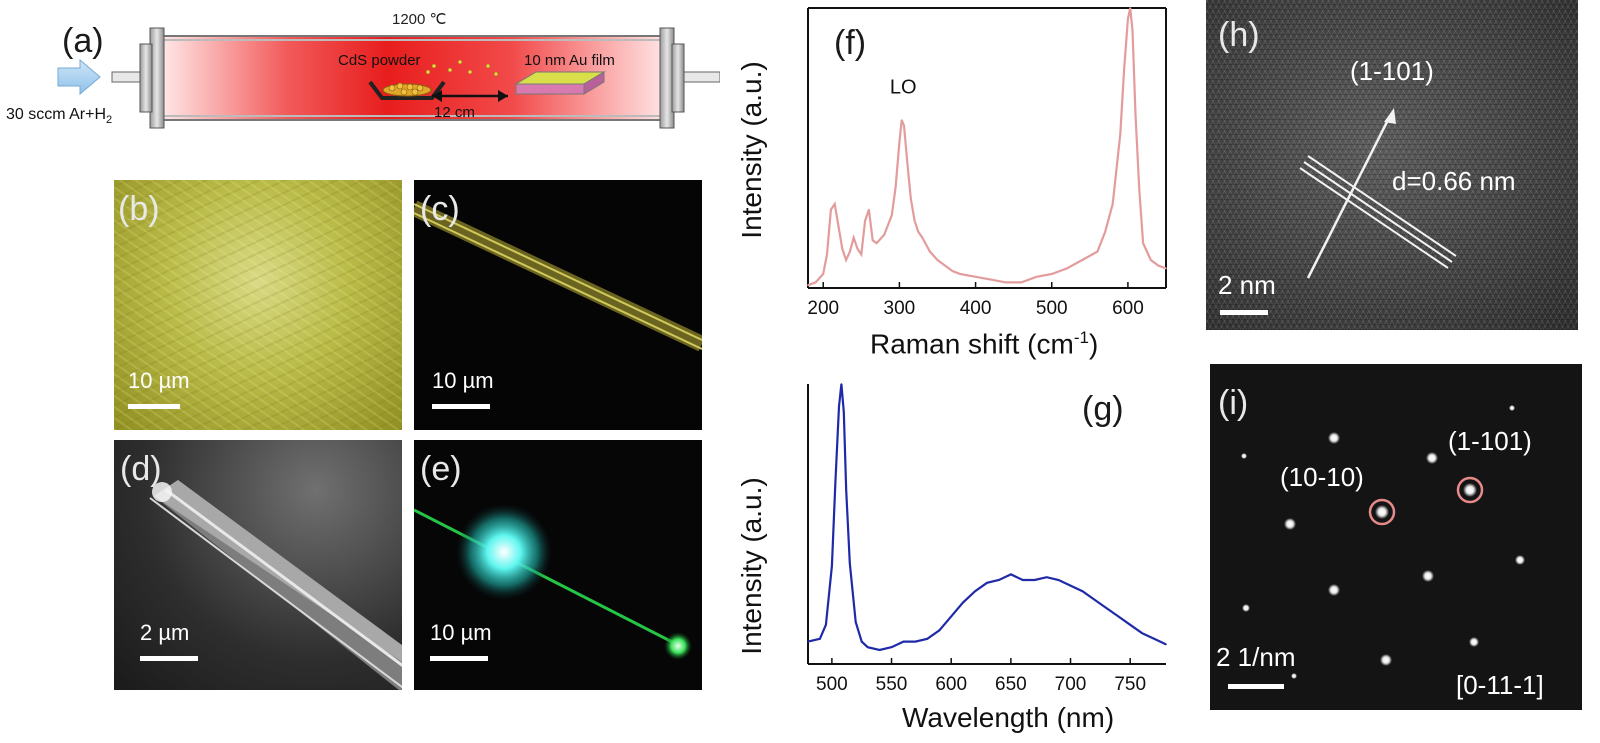 The image size is (1600, 743). I want to click on panel-label-e: (e), so click(441, 469).